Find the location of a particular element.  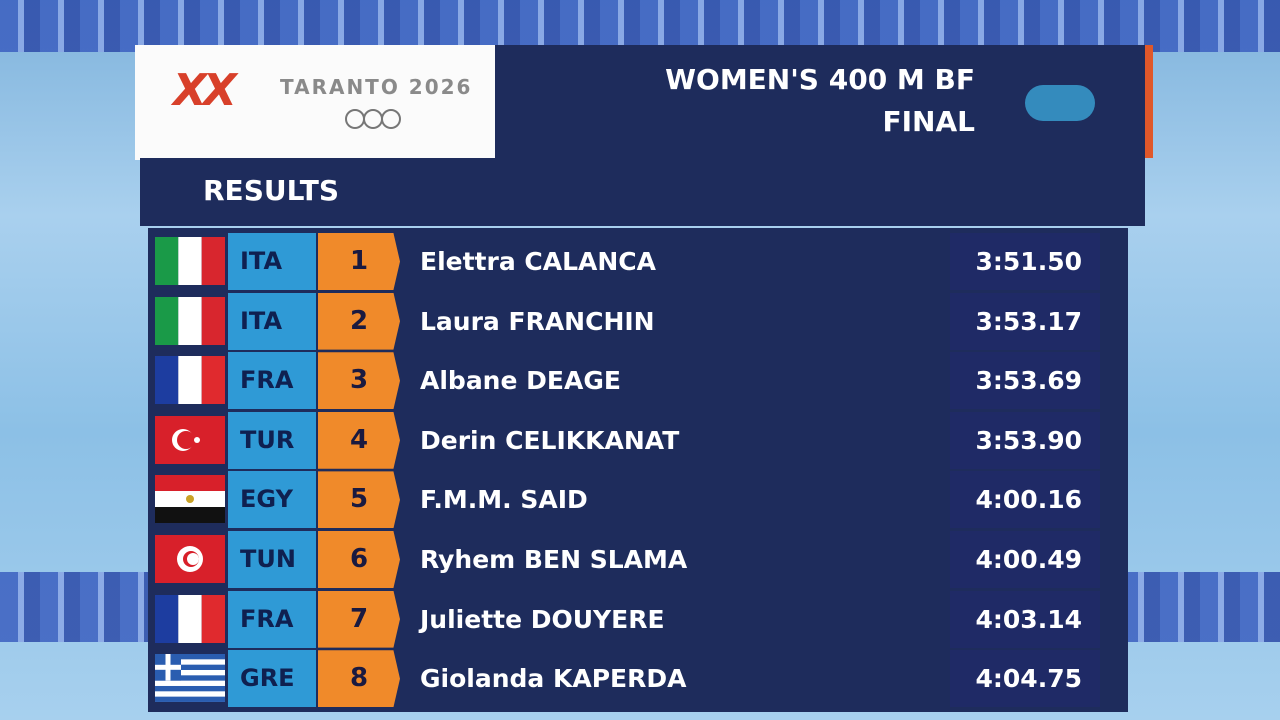

rank: 5 is located at coordinates (359, 500).